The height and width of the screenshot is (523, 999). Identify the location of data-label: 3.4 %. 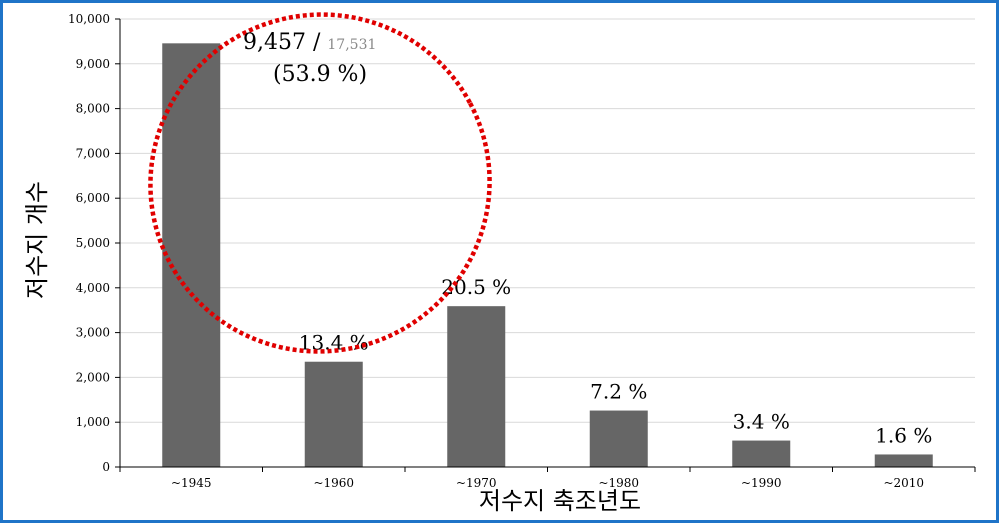
(761, 422).